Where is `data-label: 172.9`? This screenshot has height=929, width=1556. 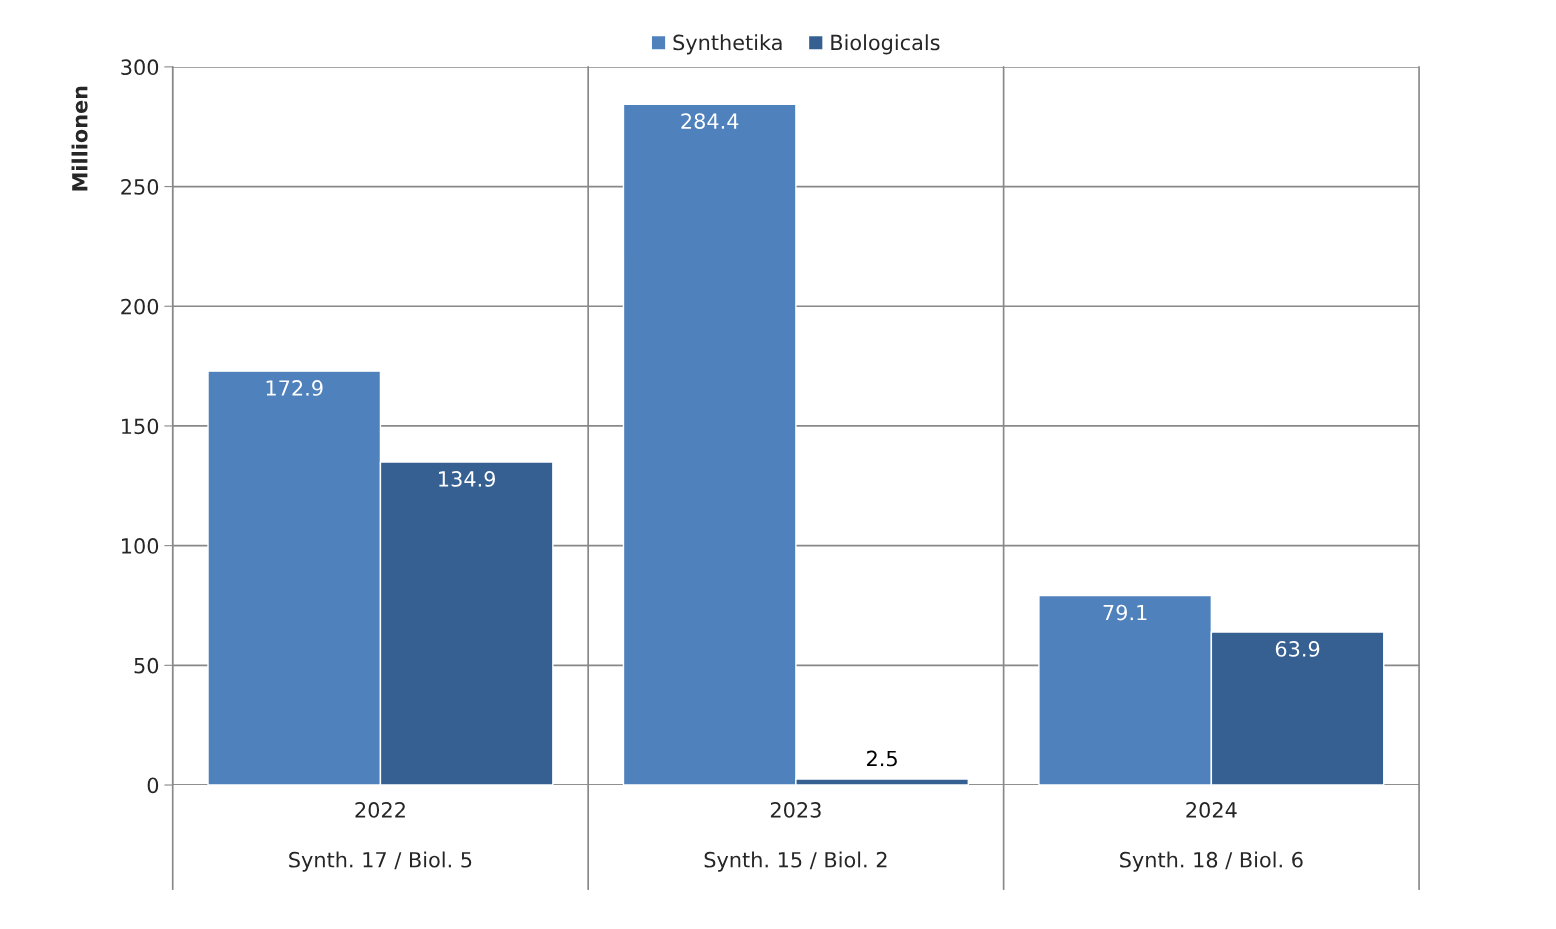 data-label: 172.9 is located at coordinates (294, 388).